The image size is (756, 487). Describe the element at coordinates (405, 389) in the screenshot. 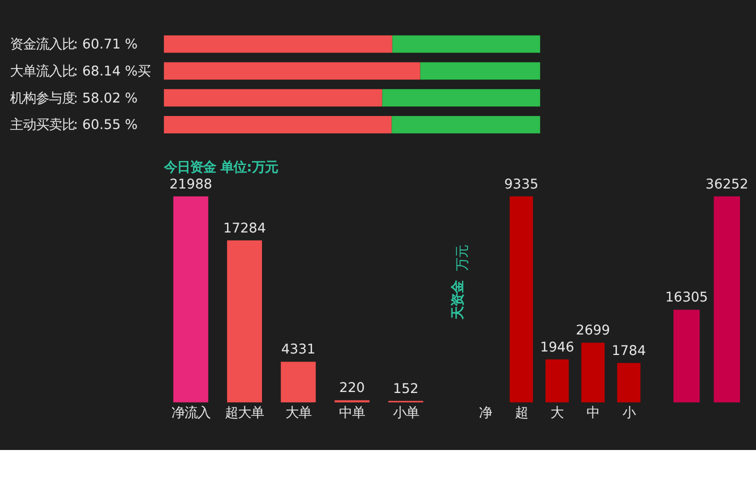

I see `data-label: 152` at that location.